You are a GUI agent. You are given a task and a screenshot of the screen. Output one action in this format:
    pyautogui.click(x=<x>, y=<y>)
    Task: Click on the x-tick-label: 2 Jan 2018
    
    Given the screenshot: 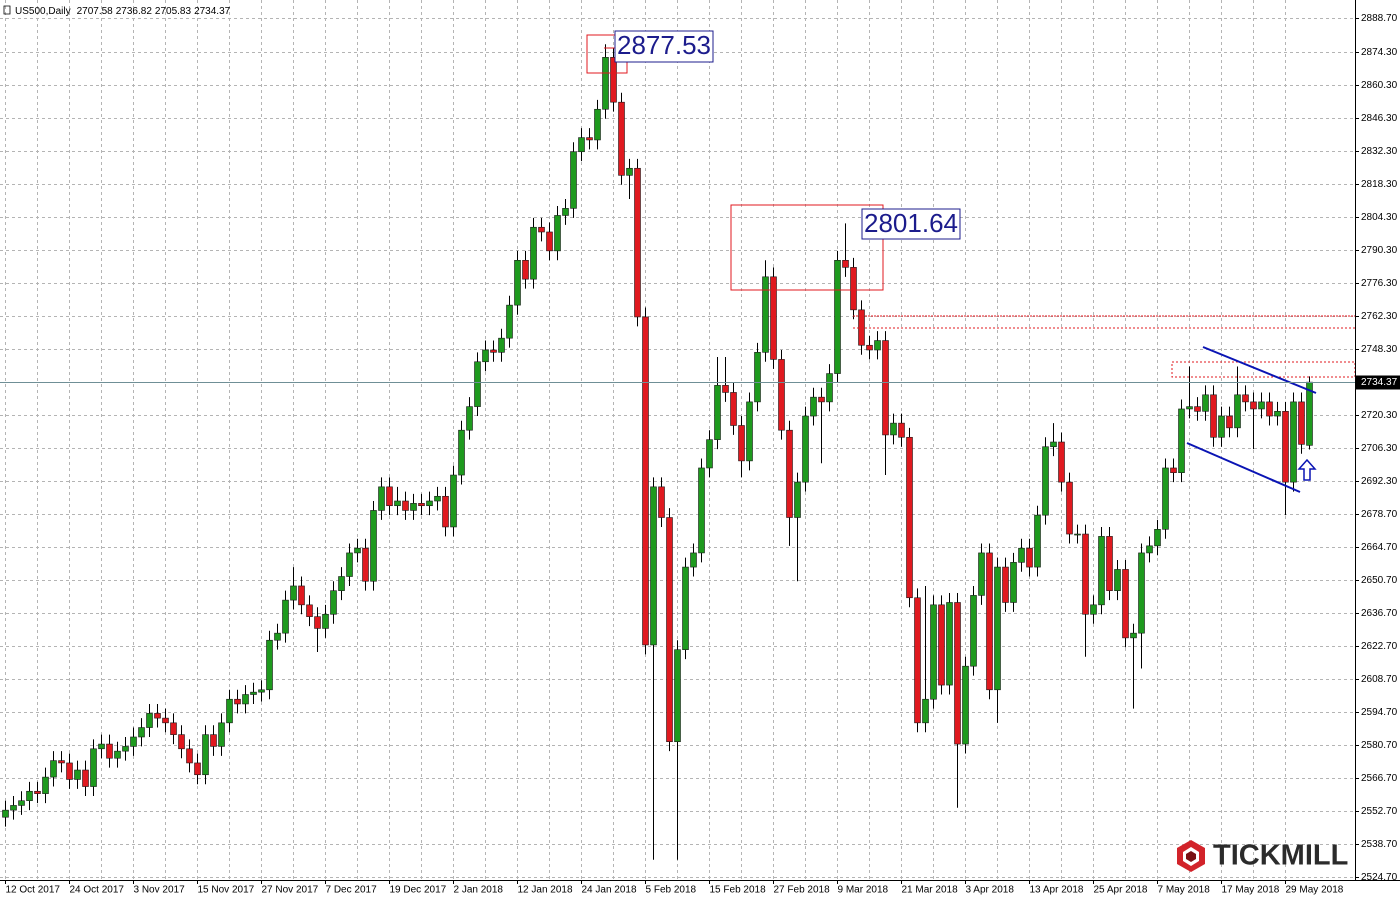 What is the action you would take?
    pyautogui.click(x=479, y=890)
    